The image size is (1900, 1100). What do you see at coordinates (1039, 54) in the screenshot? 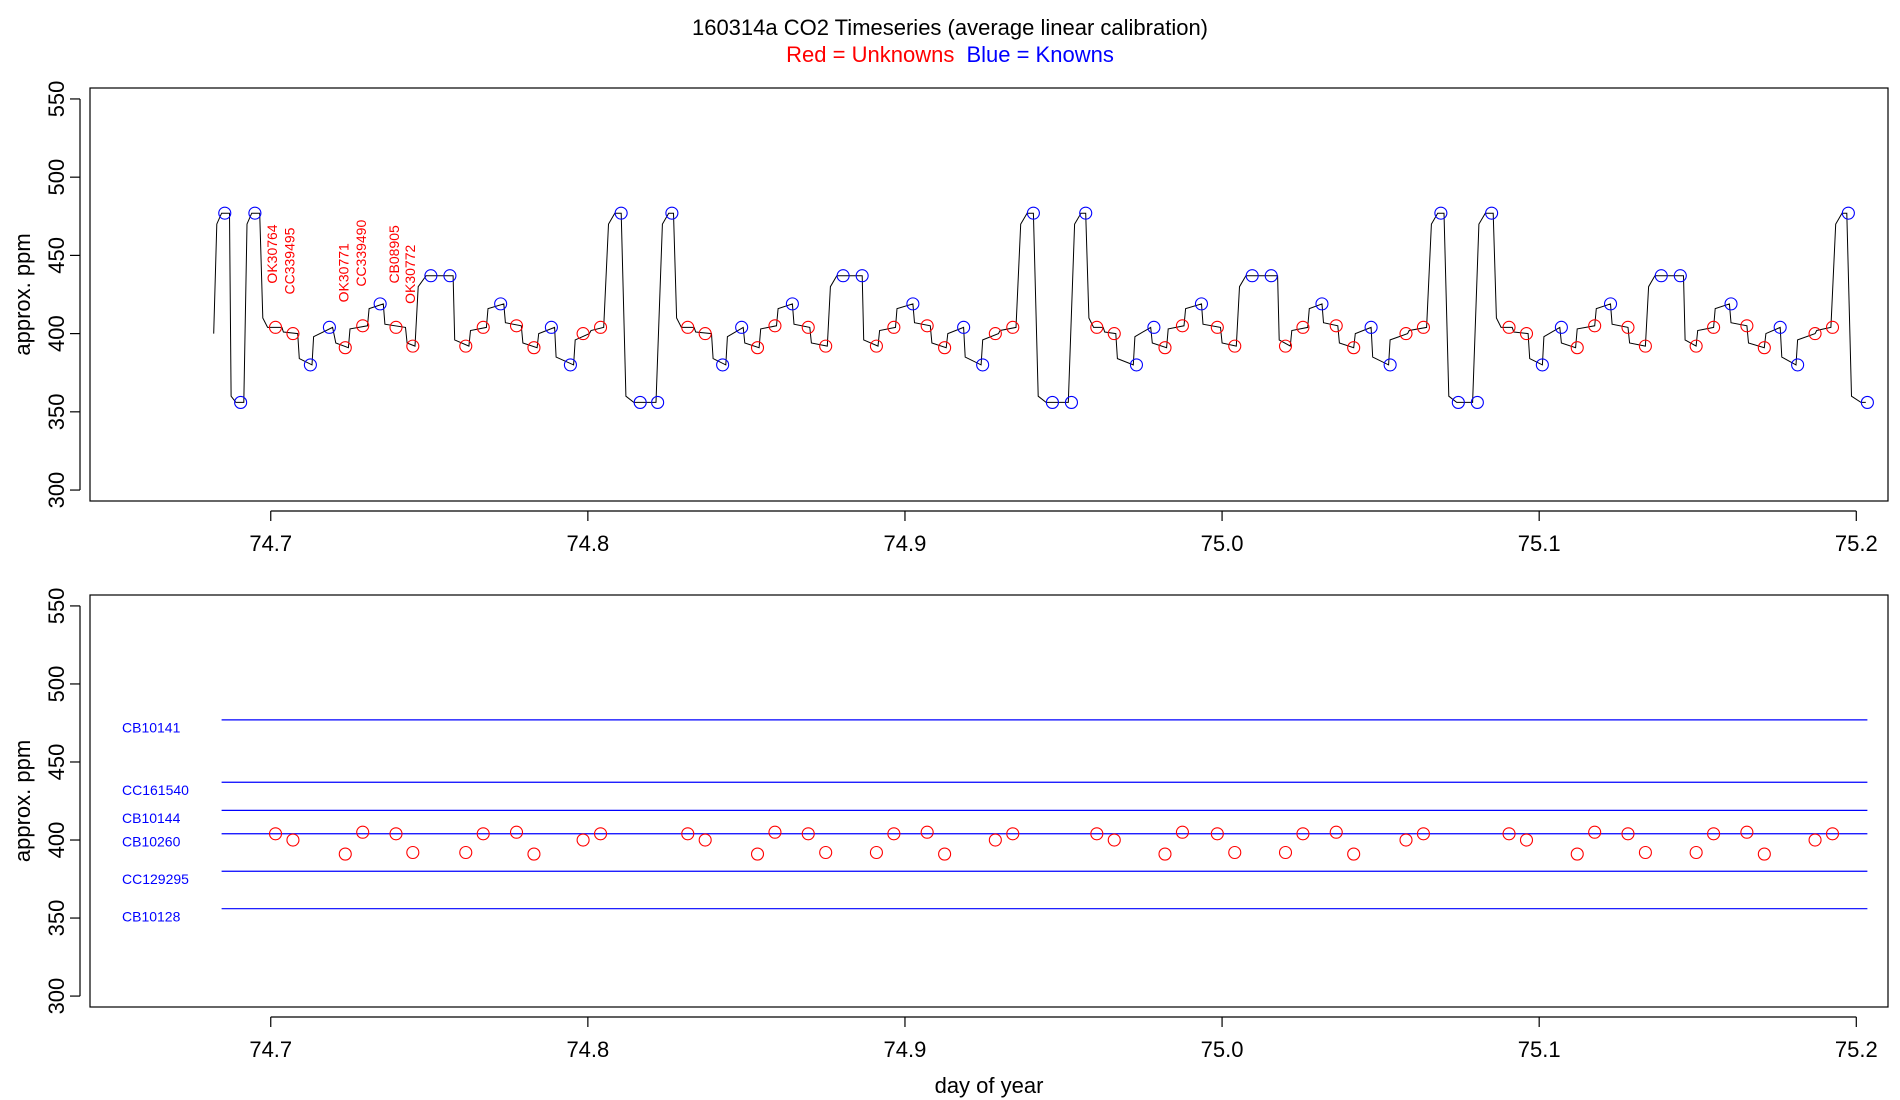
I see `legend-knowns: Blue = Knowns` at bounding box center [1039, 54].